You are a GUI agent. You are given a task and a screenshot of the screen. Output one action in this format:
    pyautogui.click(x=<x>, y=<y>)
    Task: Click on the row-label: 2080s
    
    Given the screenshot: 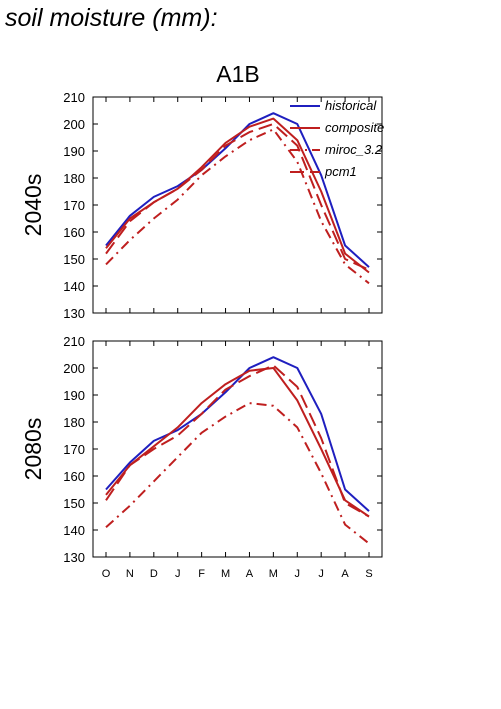 What is the action you would take?
    pyautogui.click(x=33, y=449)
    